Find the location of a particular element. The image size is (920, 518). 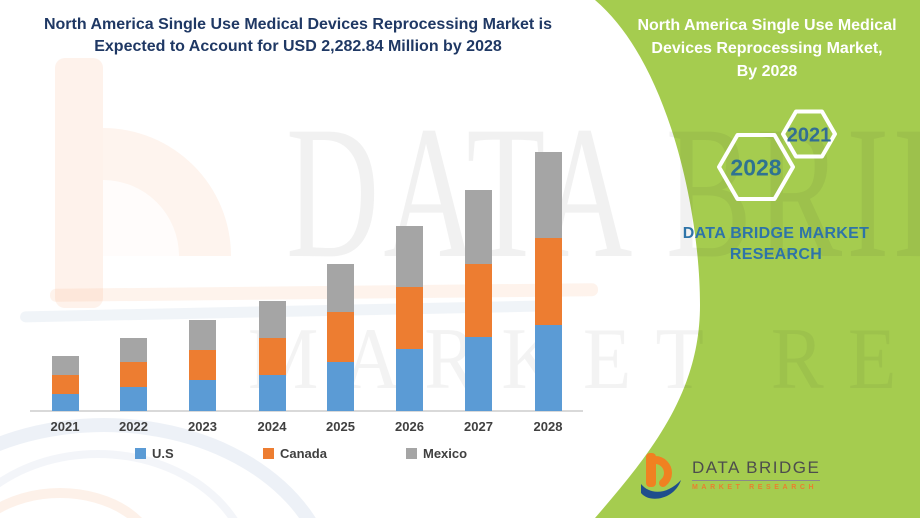

bar-segment-2026-mexico is located at coordinates (409, 256).